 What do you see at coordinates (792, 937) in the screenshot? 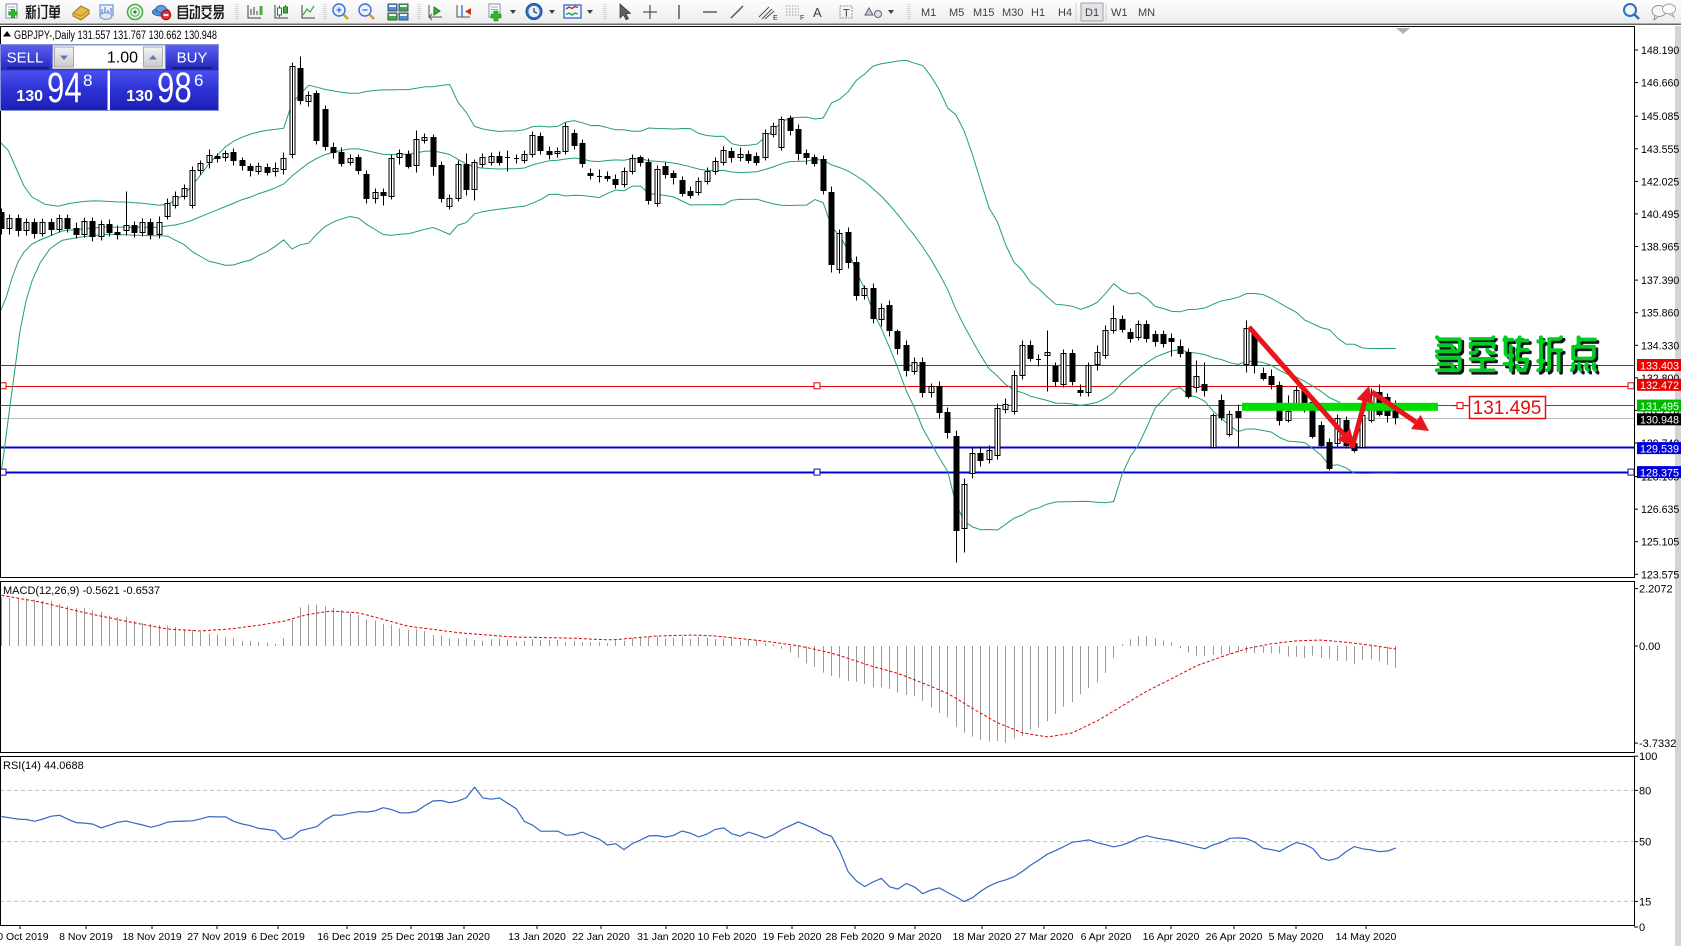
I see `svg-text: 19 Feb 2020` at bounding box center [792, 937].